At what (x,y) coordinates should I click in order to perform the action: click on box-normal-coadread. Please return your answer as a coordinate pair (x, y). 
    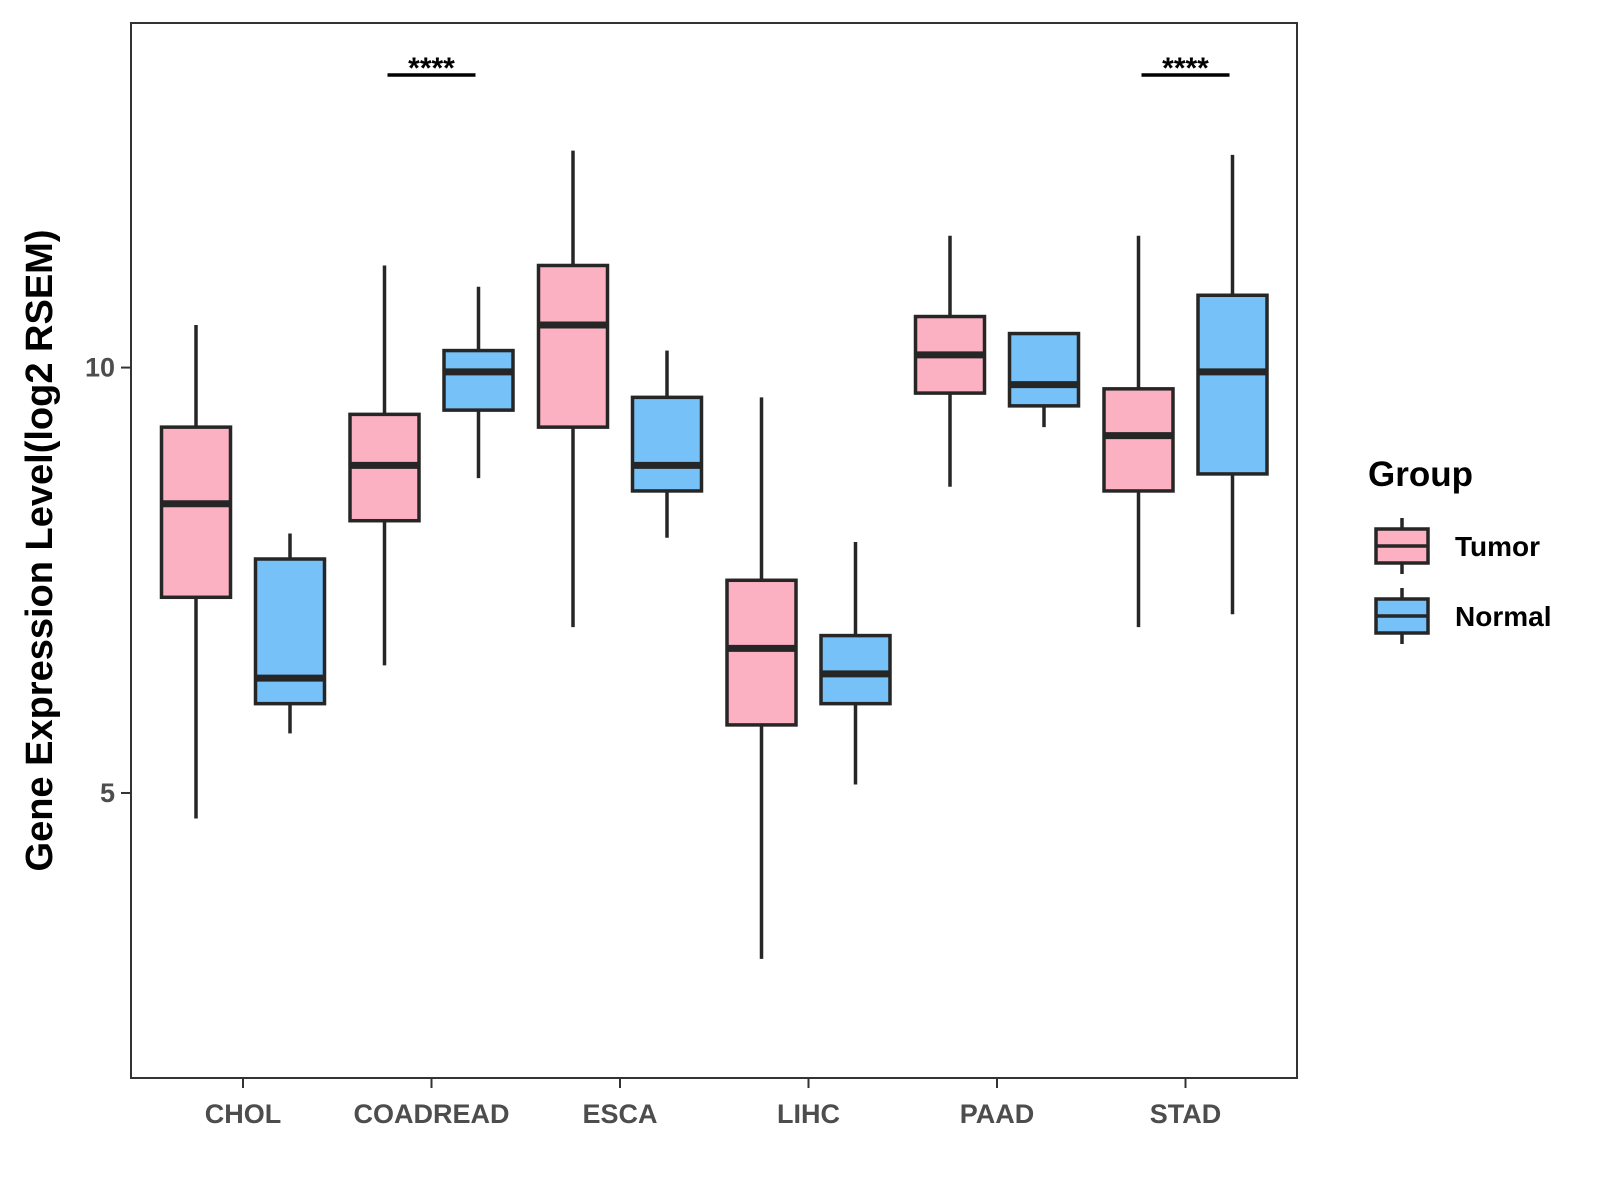
    Looking at the image, I should click on (478, 382).